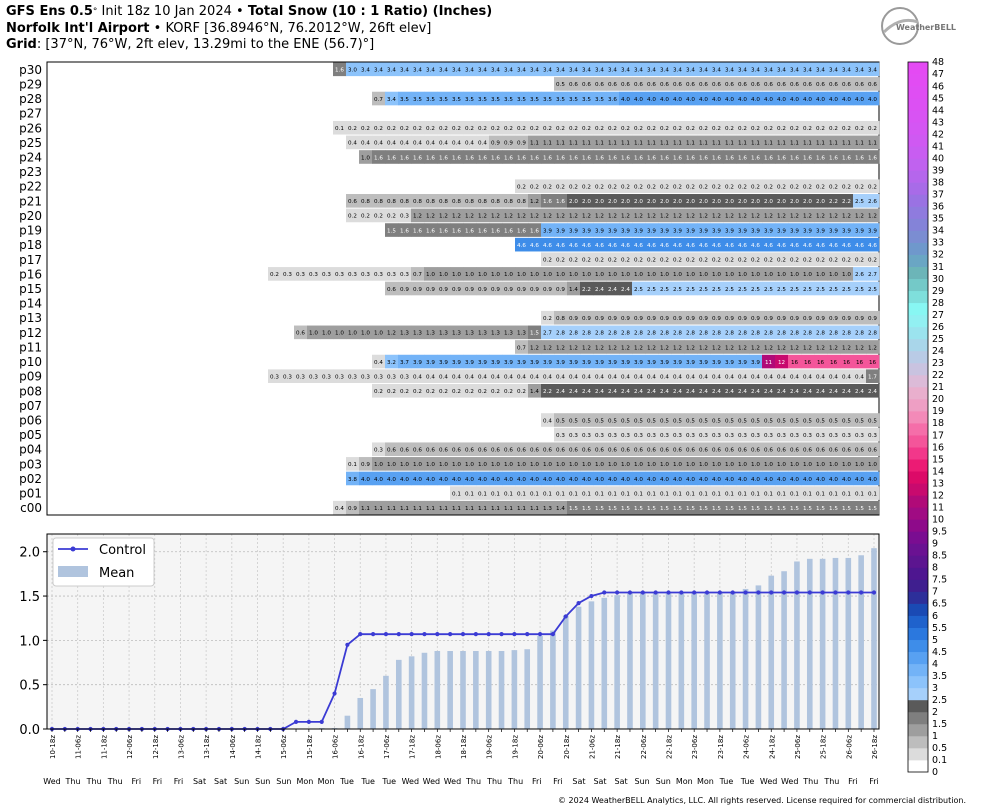  I want to click on day-label: Tue, so click(367, 781).